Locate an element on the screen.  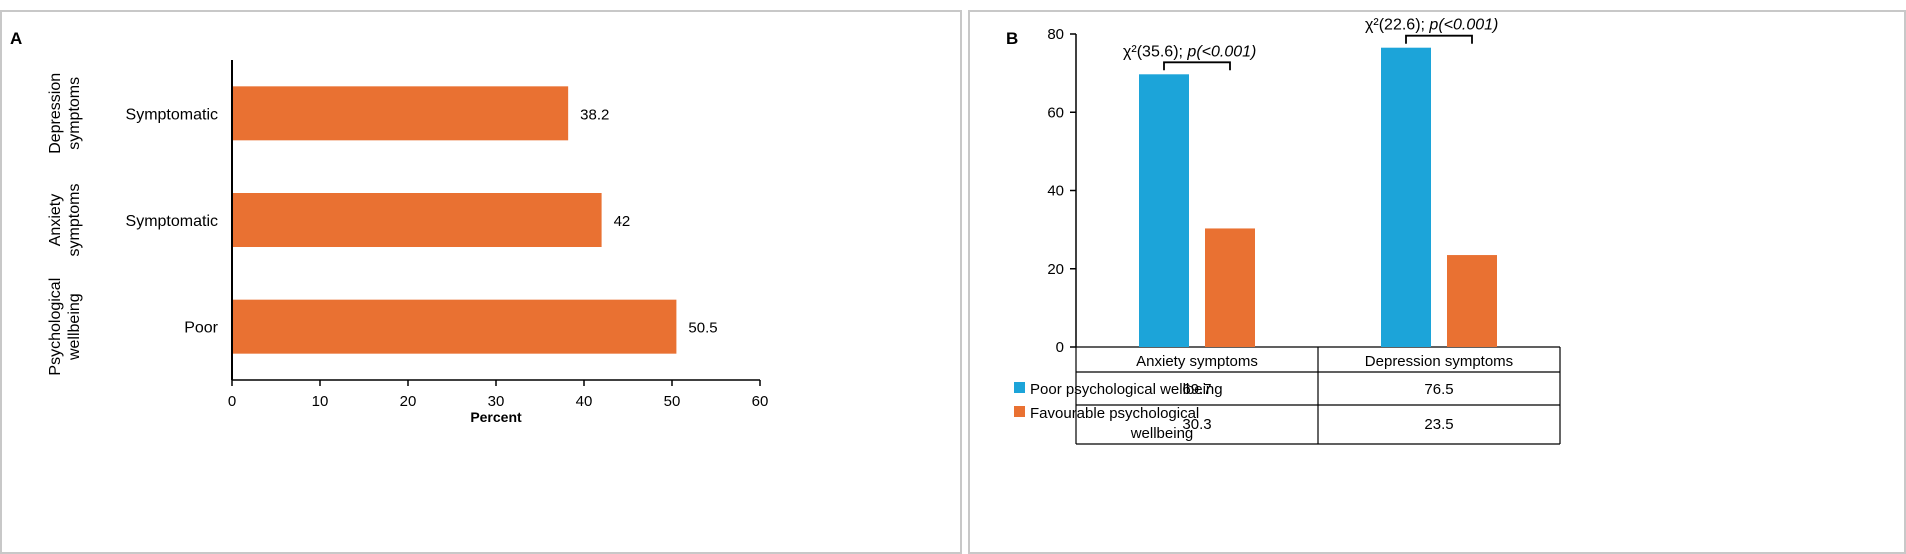
group-label-line: Depression is located at coordinates (55, 113).